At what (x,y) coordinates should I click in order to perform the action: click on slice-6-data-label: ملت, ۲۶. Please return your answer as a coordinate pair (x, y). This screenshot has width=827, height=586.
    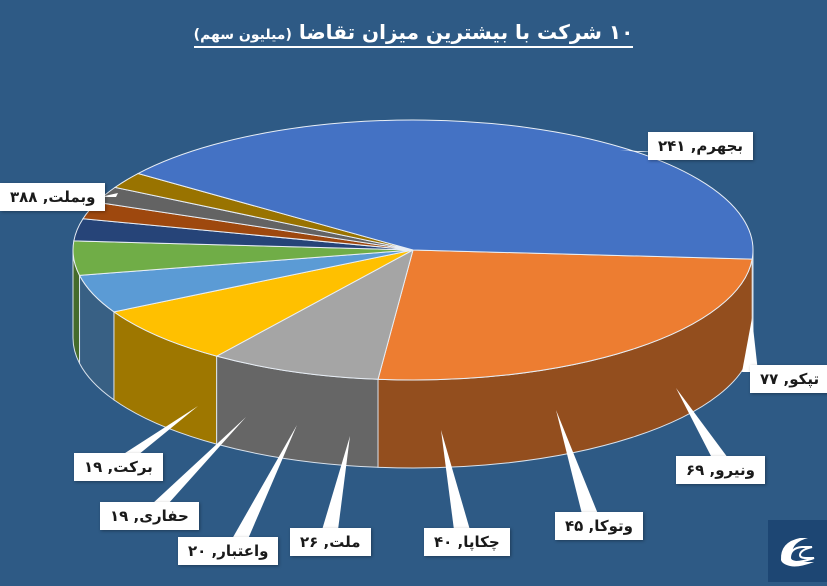
    Looking at the image, I should click on (330, 542).